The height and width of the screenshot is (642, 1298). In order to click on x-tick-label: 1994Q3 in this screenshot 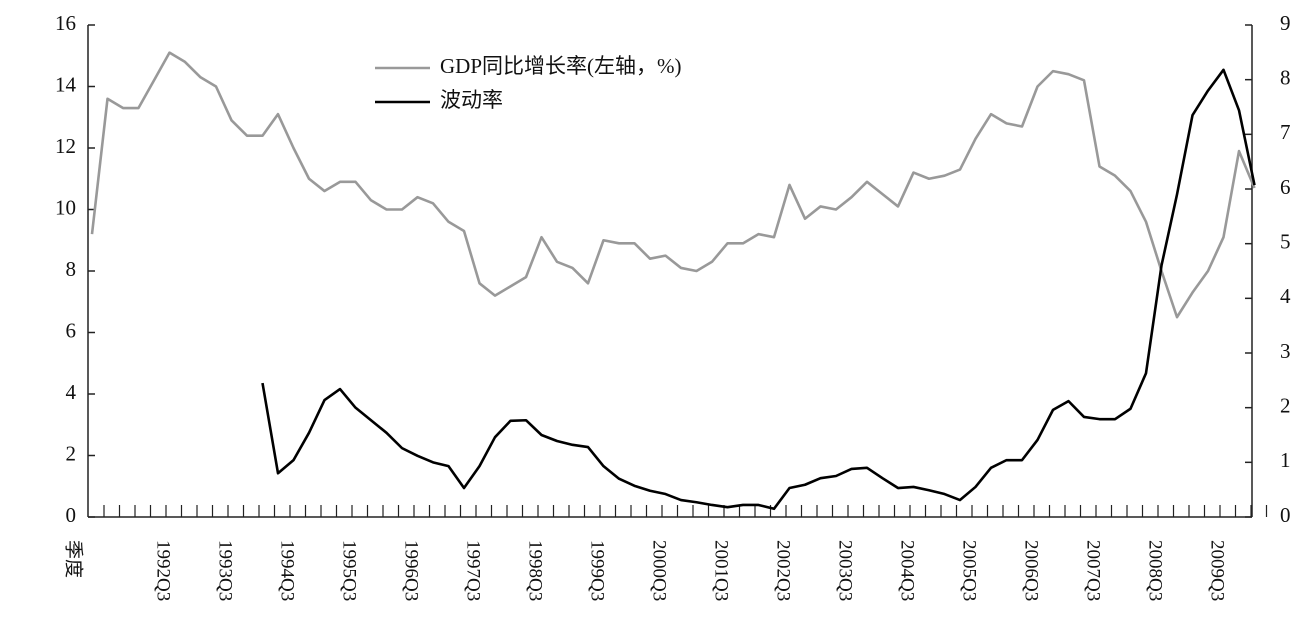, I will do `click(287, 570)`.